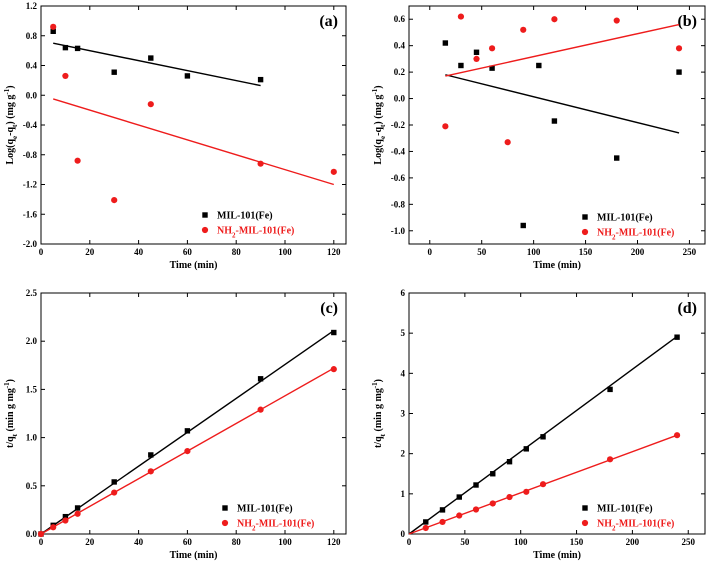 The height and width of the screenshot is (572, 708). Describe the element at coordinates (32, 486) in the screenshot. I see `y-tick-label: 0.5` at that location.